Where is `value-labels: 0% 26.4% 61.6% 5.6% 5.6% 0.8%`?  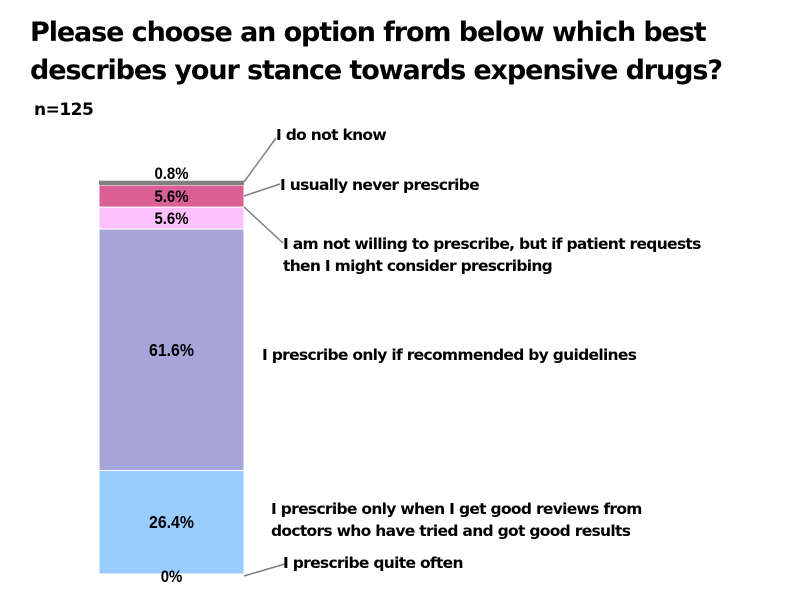
value-labels: 0% 26.4% 61.6% 5.6% 5.6% 0.8% is located at coordinates (171, 375).